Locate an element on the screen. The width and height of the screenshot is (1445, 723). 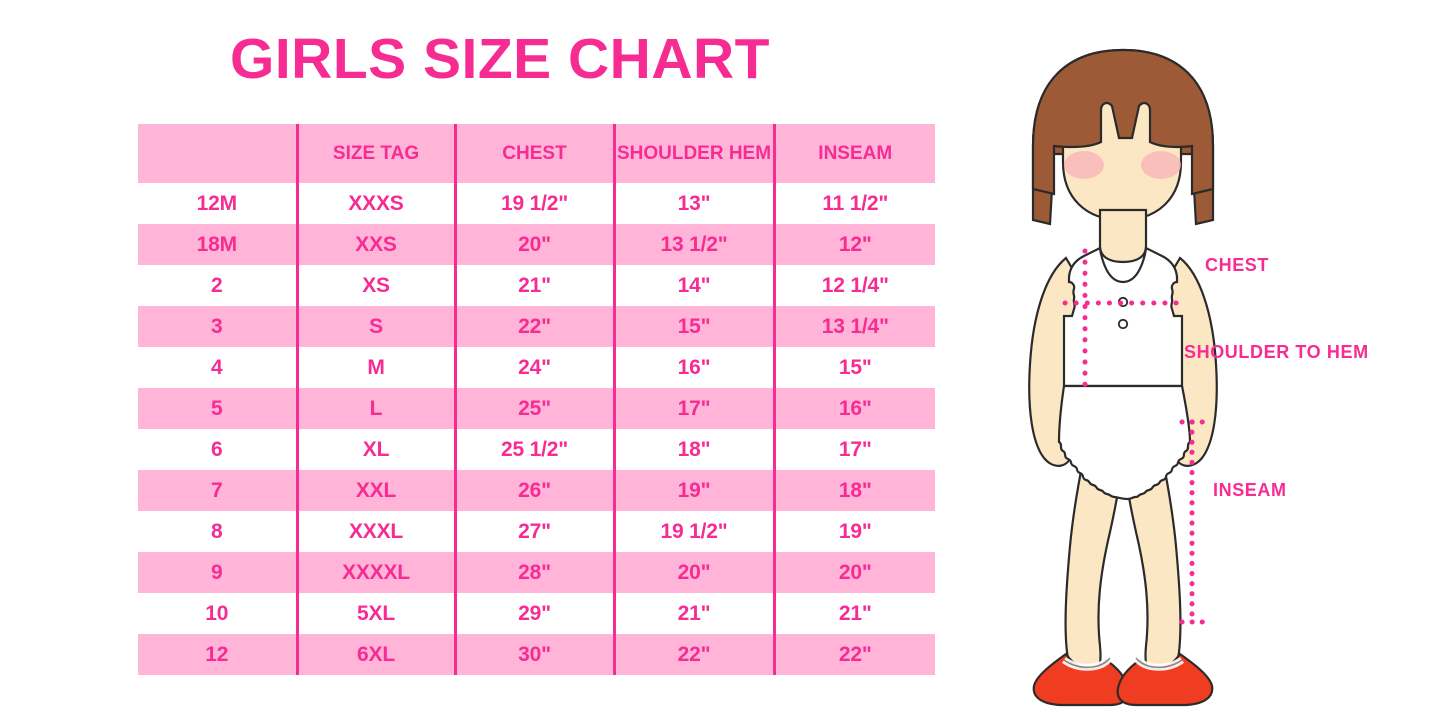
cell-inseam: 16" is located at coordinates (853, 408).